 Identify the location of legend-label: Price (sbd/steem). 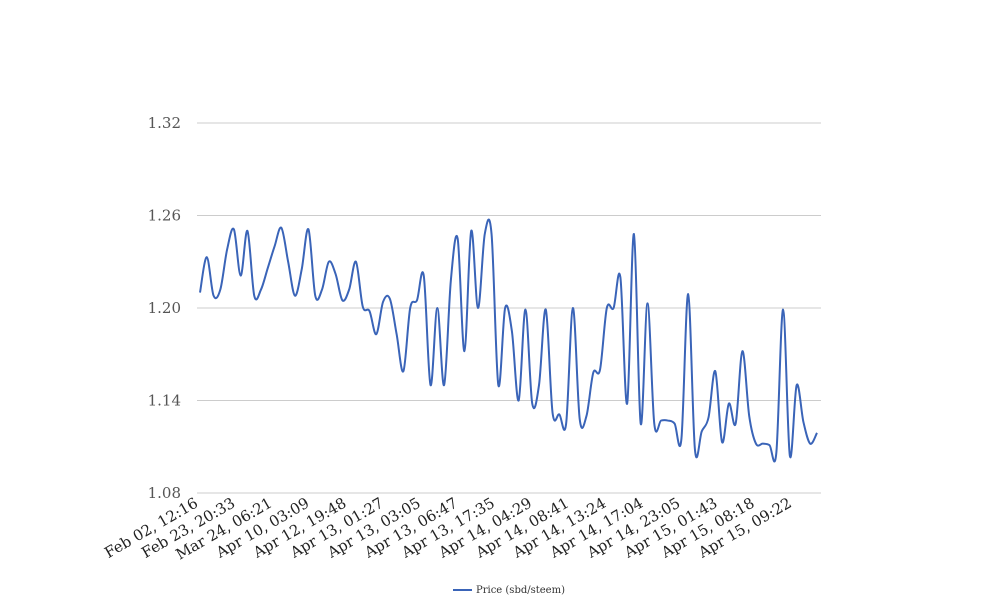
(520, 590).